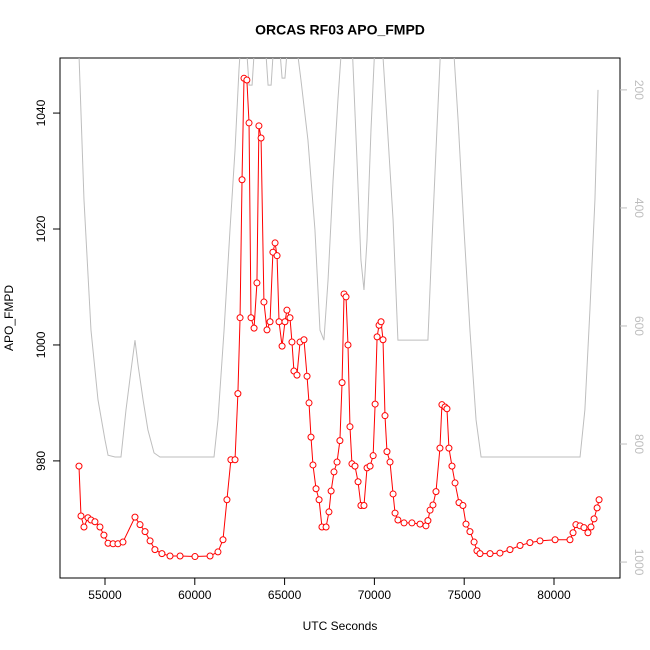 The width and height of the screenshot is (650, 650). Describe the element at coordinates (639, 444) in the screenshot. I see `y2-tick-label: 800` at that location.